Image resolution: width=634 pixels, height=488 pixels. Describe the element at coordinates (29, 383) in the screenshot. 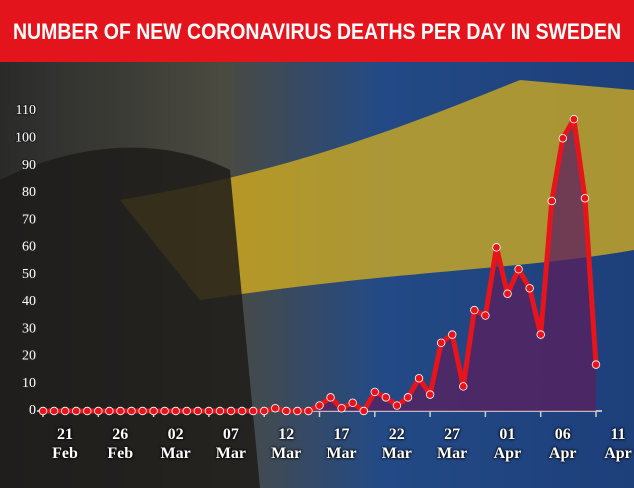

I see `y-tick-label: 10` at that location.